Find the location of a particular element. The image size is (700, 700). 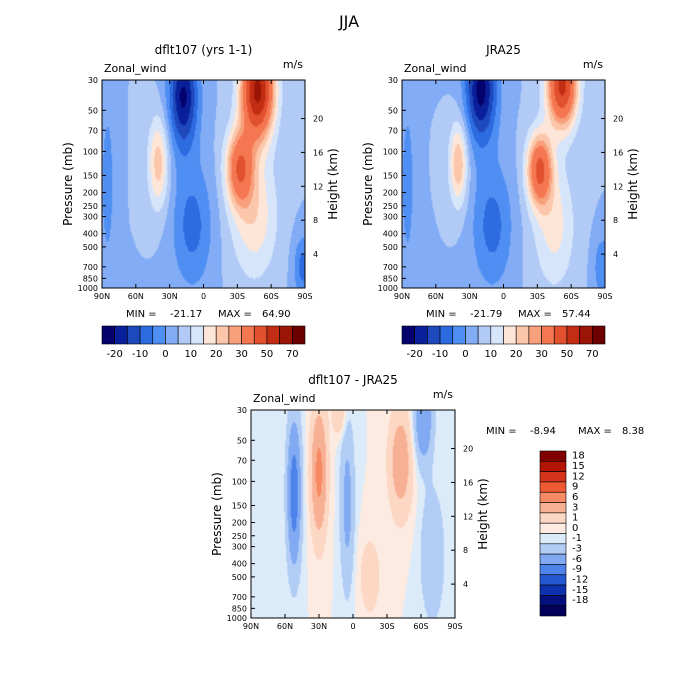

panel-obs-ytick-label: 150 is located at coordinates (390, 175).